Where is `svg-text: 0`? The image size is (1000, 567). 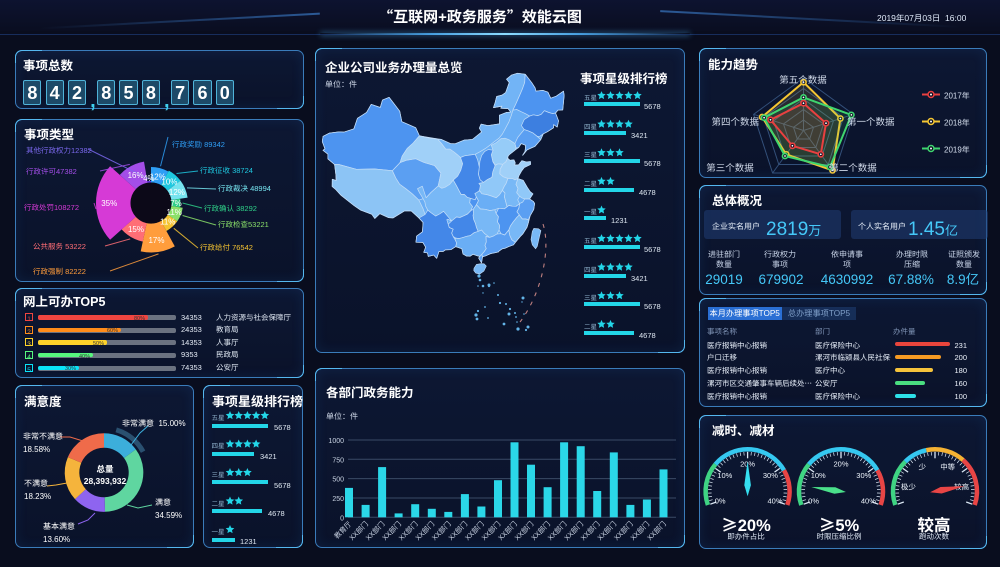
svg-text: 0 is located at coordinates (342, 518).